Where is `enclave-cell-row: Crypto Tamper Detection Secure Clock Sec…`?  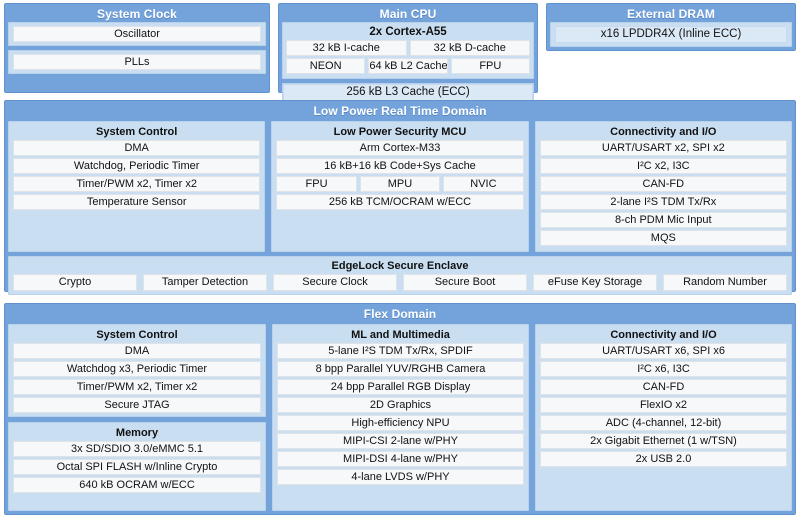
enclave-cell-row: Crypto Tamper Detection Secure Clock Sec… is located at coordinates (400, 282).